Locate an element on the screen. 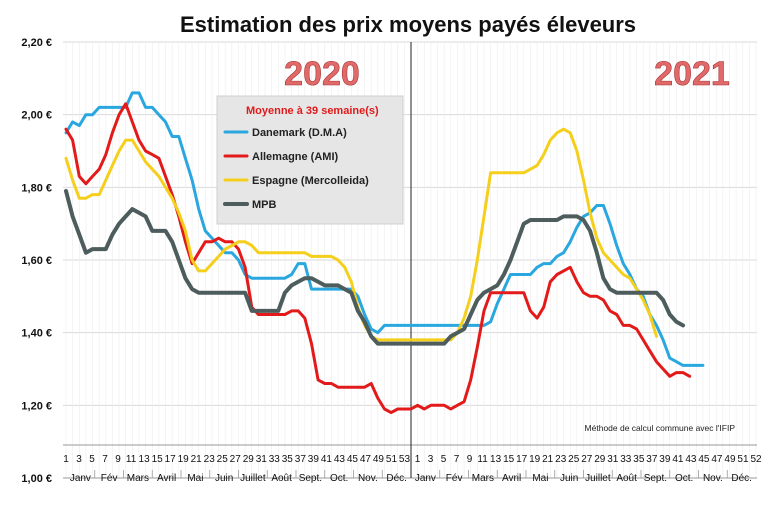 The image size is (783, 506). y-tick-label: 1,80 € is located at coordinates (36, 188).